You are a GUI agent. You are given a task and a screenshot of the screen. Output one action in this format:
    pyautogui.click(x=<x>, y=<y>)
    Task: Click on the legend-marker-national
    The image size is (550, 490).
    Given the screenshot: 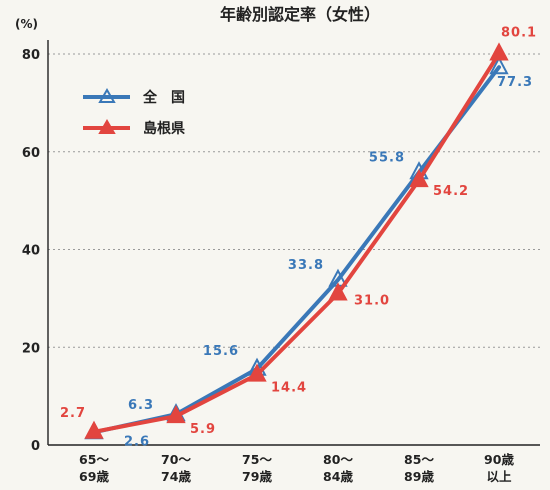 What is the action you would take?
    pyautogui.click(x=107, y=95)
    